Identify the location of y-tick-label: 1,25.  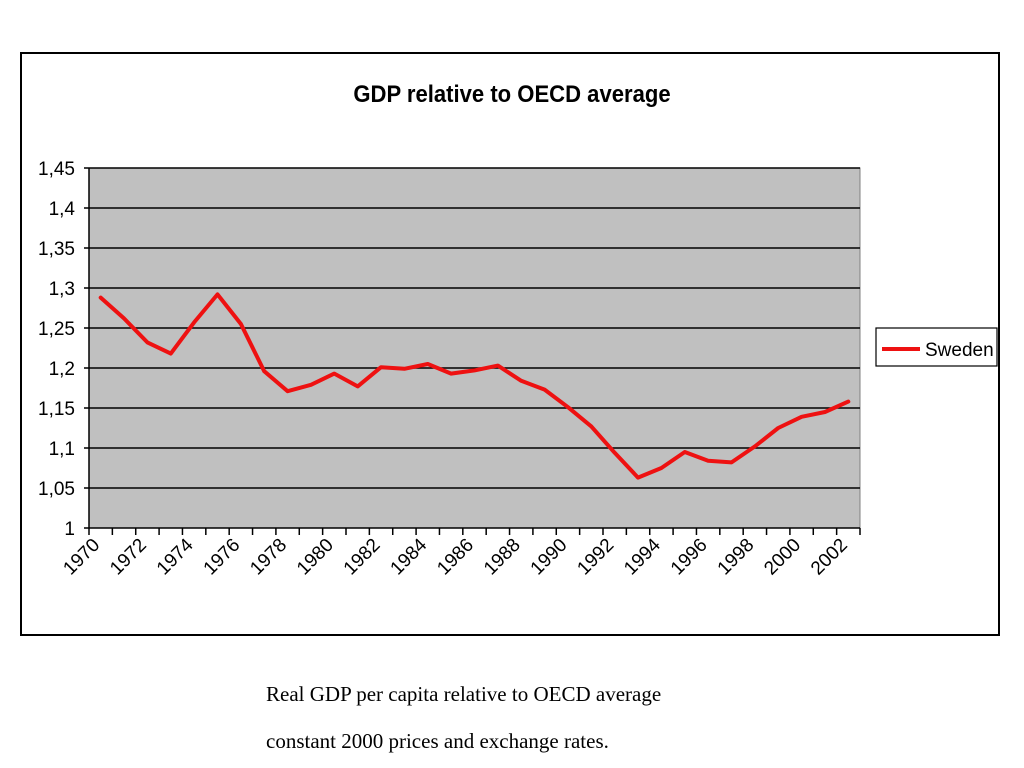
(56, 329).